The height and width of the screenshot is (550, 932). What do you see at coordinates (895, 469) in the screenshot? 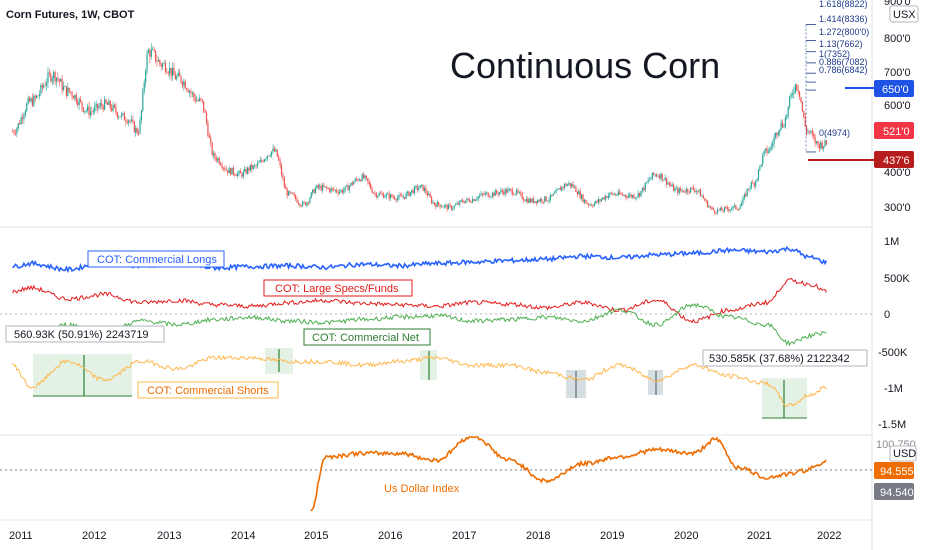
I see `dxy-axis: 100.750 USD 94.555 94.540` at bounding box center [895, 469].